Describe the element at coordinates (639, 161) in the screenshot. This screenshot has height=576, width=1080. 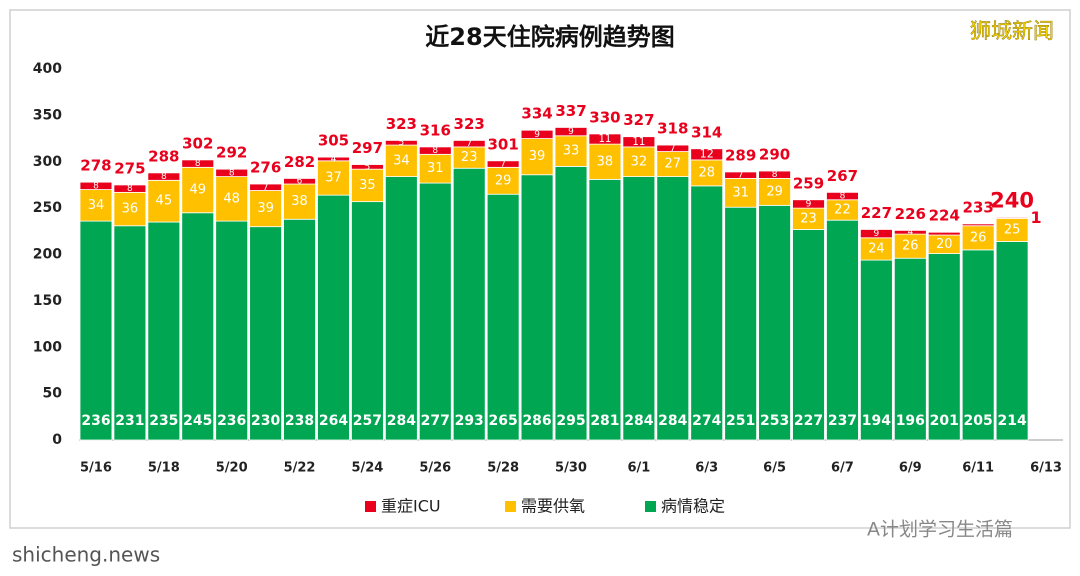
I see `value-label: 32` at that location.